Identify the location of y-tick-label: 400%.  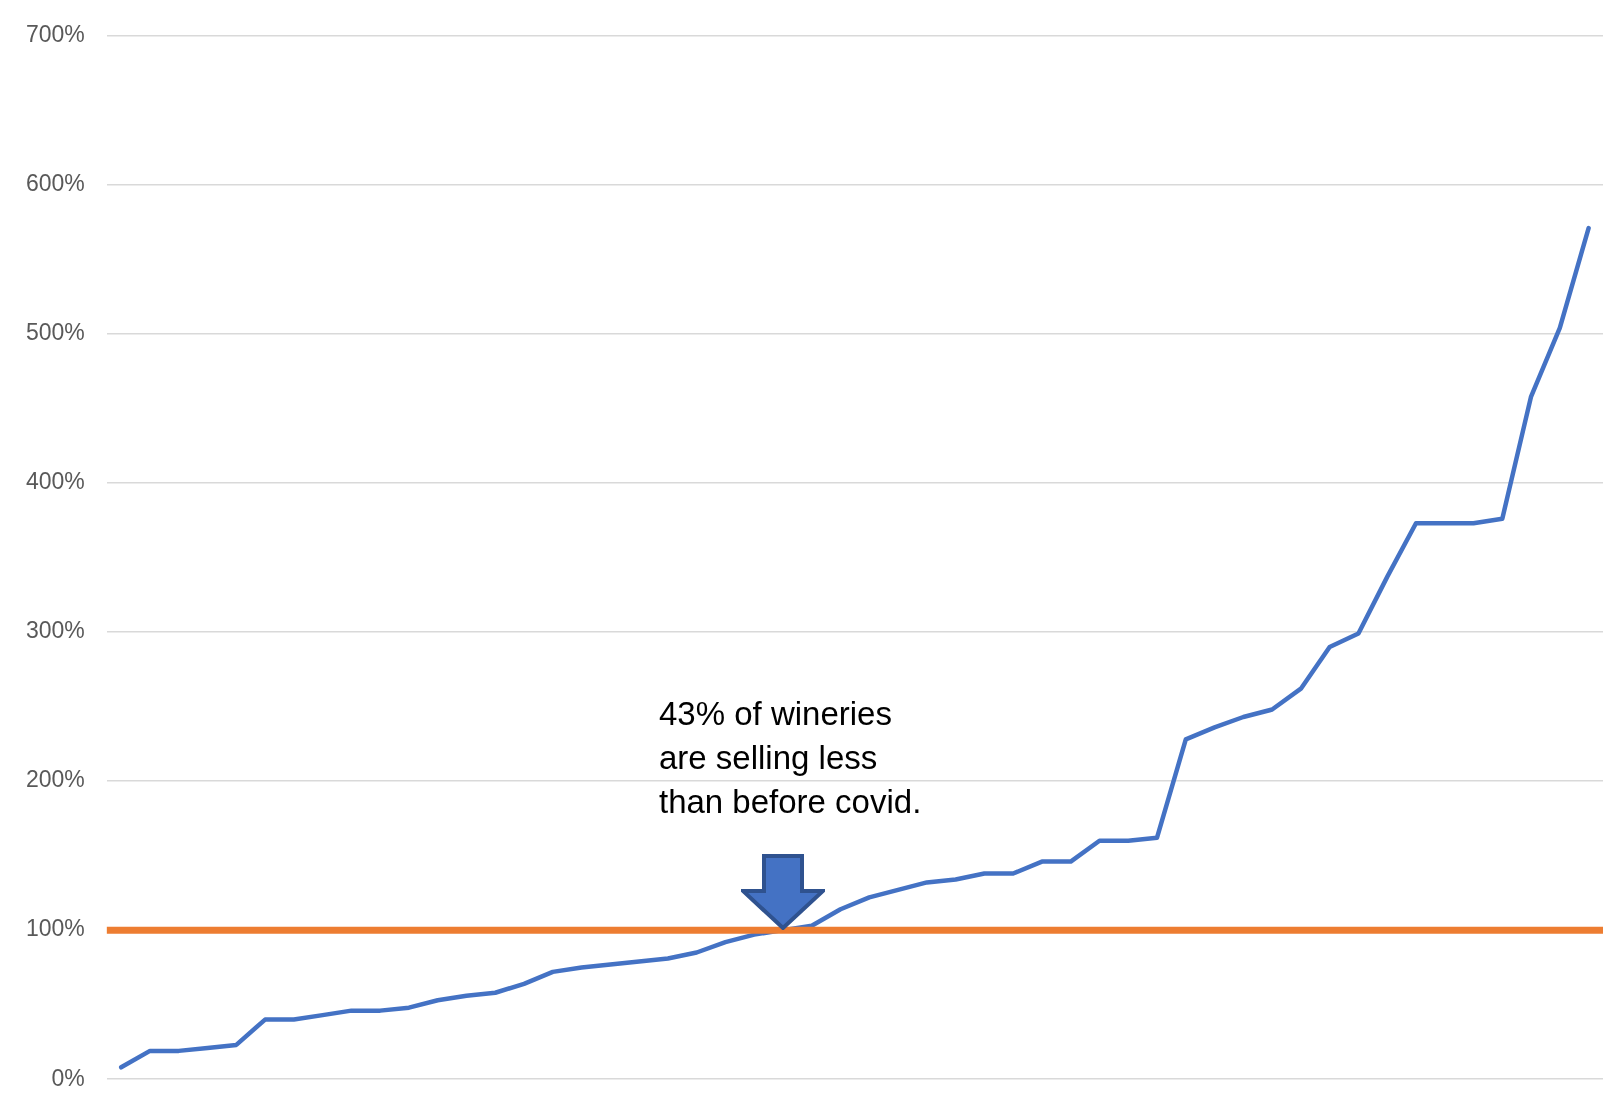
(55, 481).